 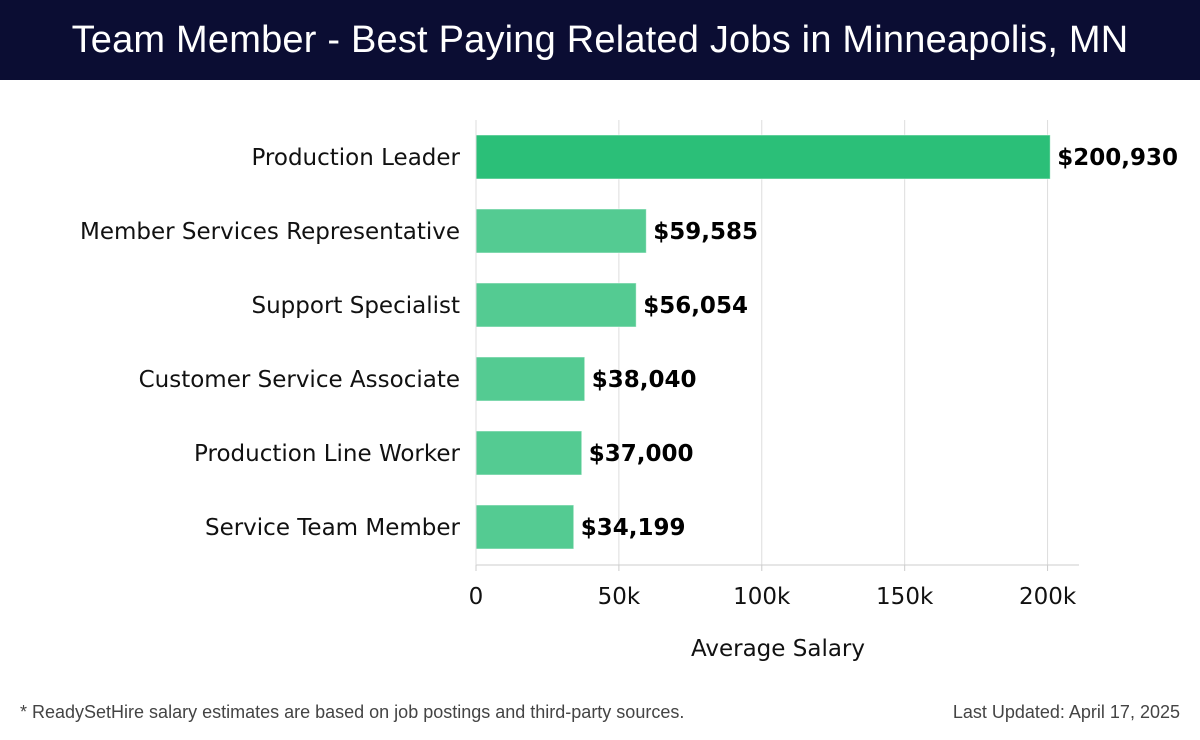 I want to click on category-label-5: Service Team Member, so click(x=333, y=528).